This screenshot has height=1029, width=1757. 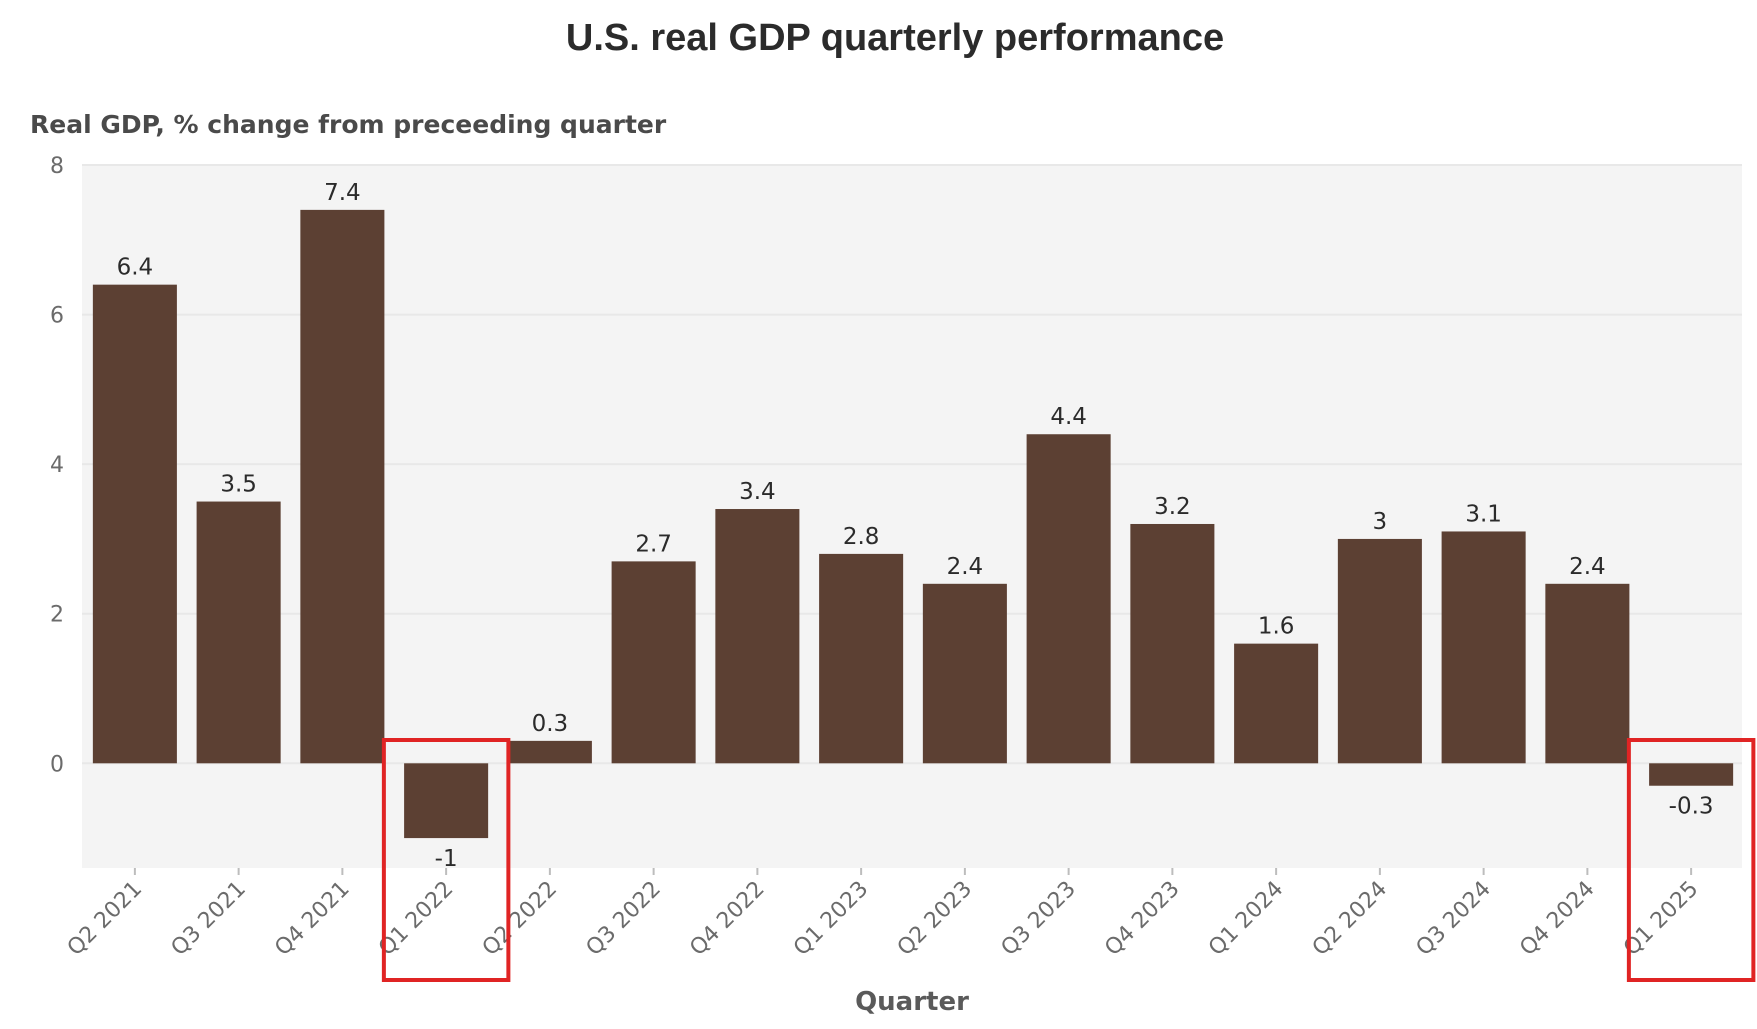 What do you see at coordinates (653, 544) in the screenshot?
I see `data-label: 2.7` at bounding box center [653, 544].